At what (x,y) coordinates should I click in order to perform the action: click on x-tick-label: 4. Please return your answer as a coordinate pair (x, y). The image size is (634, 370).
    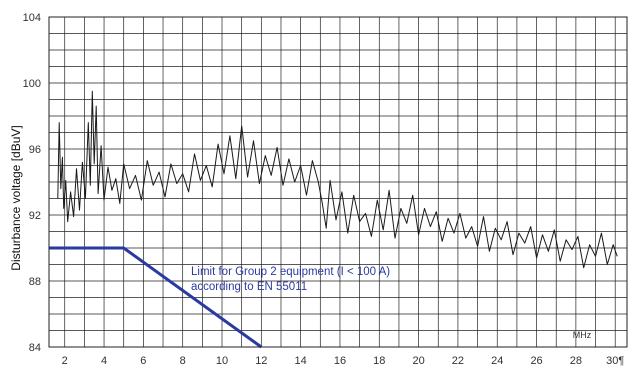
    Looking at the image, I should click on (104, 361).